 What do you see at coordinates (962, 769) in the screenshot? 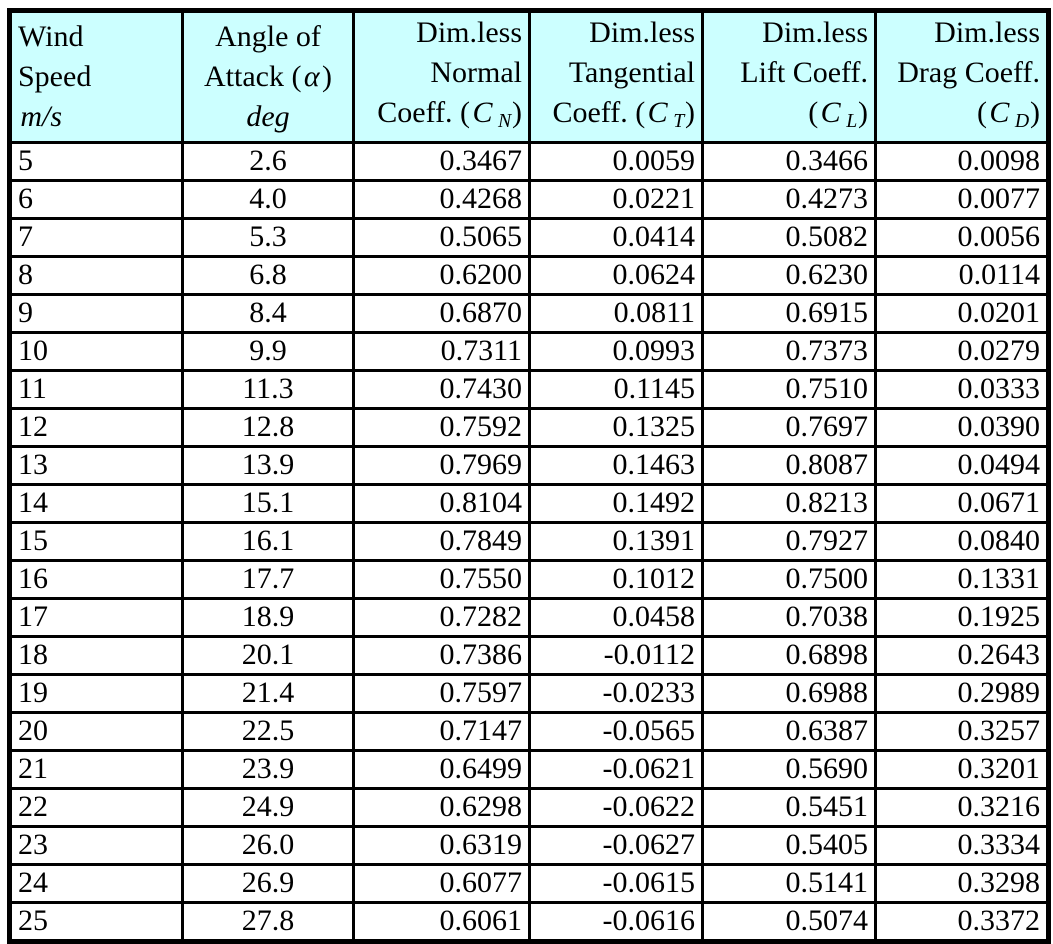
I see `cell-drag-coeff: 0.3201` at bounding box center [962, 769].